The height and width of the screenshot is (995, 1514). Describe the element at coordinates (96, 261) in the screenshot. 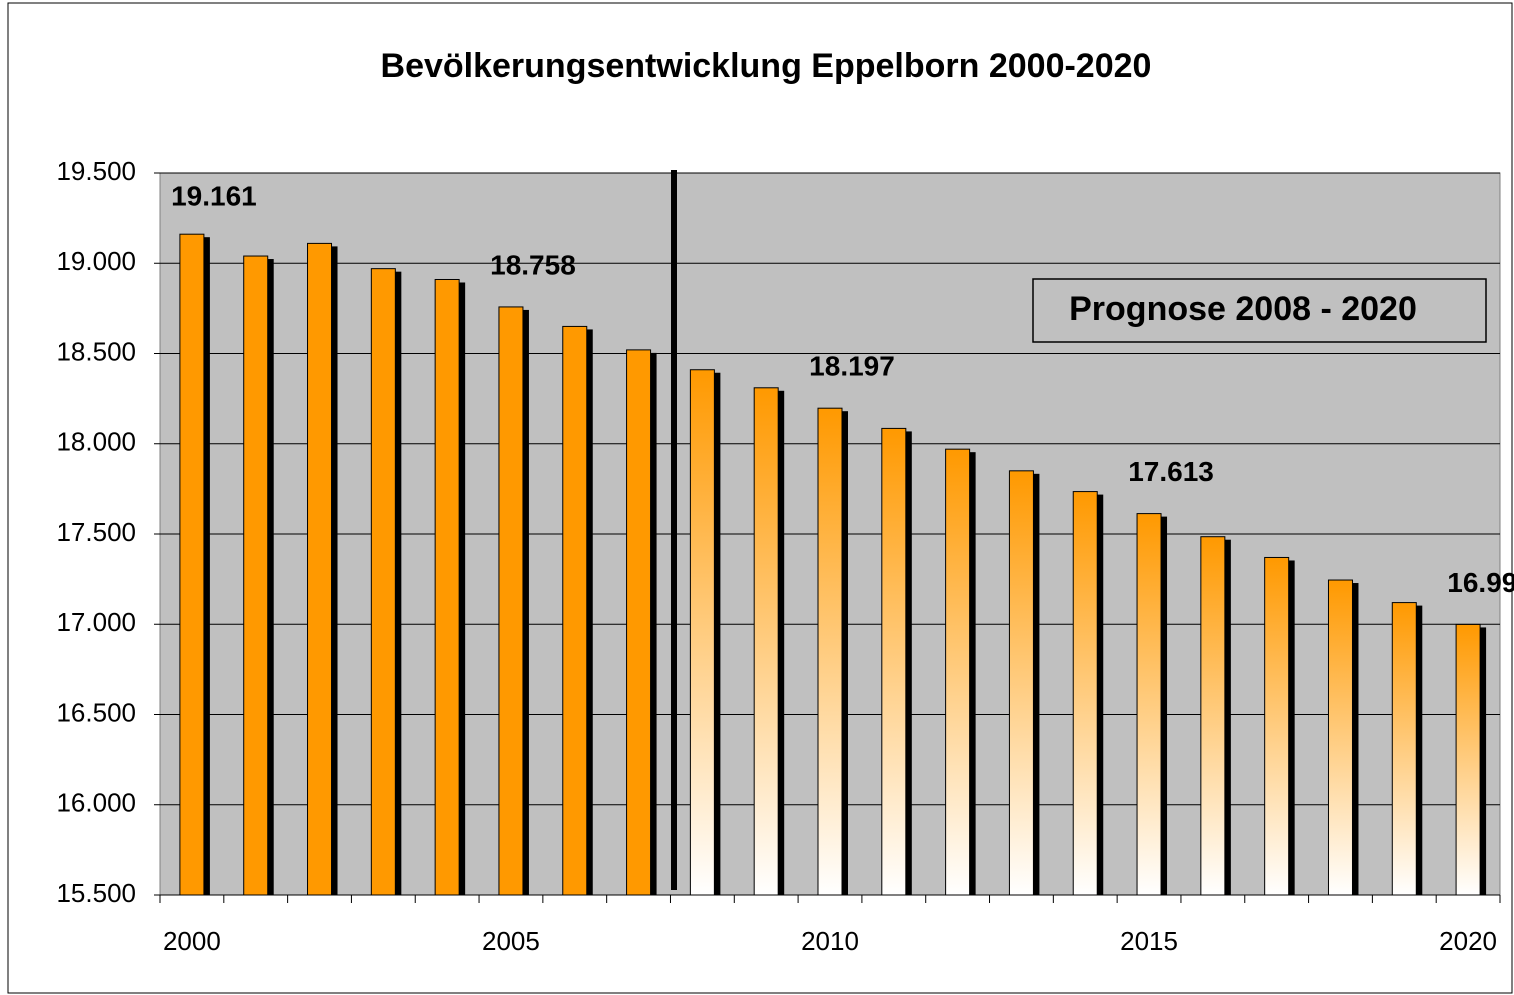

I see `y-tick-label: 19.000` at that location.